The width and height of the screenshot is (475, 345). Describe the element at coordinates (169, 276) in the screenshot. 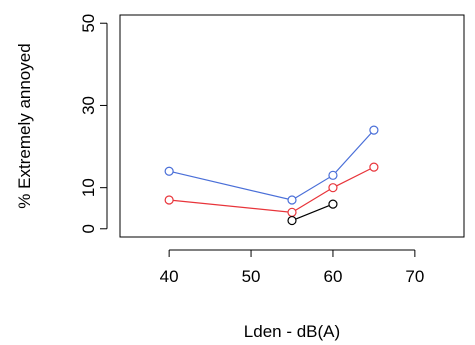

I see `x-tick-label: 40` at that location.